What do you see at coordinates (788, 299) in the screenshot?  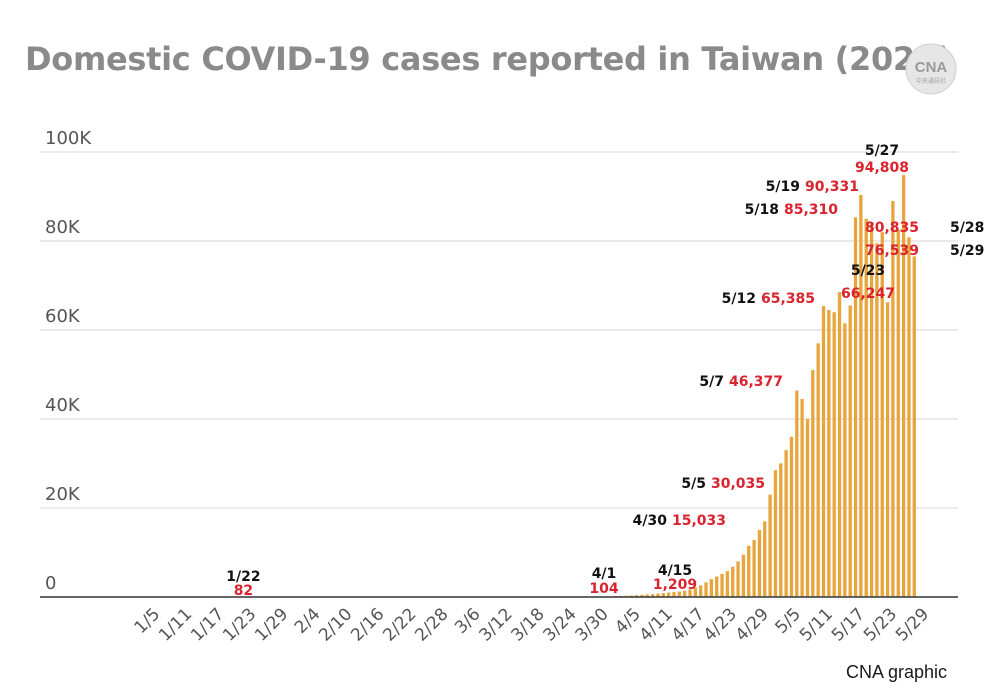 I see `annotation-value: 65,385` at bounding box center [788, 299].